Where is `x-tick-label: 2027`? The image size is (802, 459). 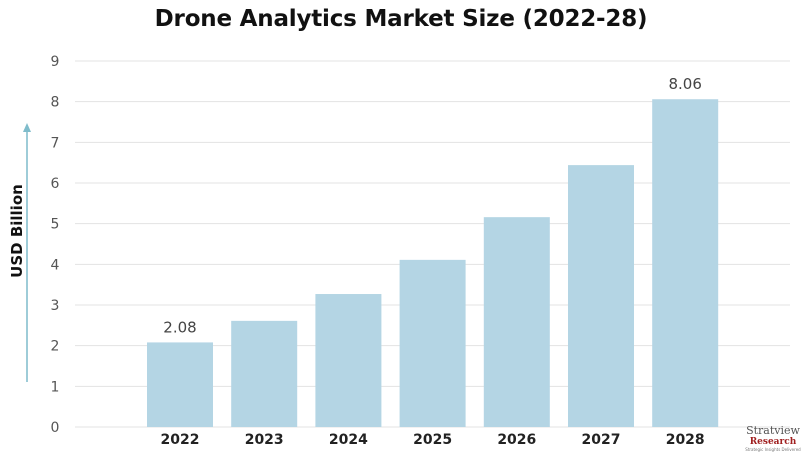
x-tick-label: 2027 is located at coordinates (601, 440).